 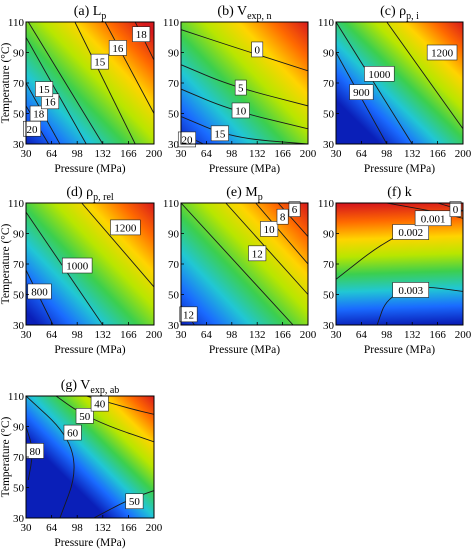 I want to click on panel-title: (f) k, so click(x=399, y=192).